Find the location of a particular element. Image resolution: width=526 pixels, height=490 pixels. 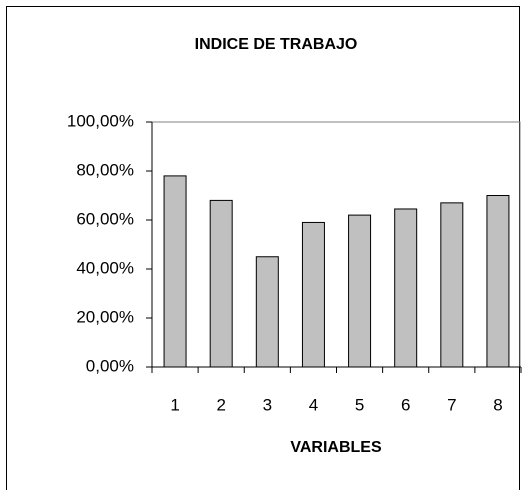

x-tick-label: 8 is located at coordinates (497, 404).